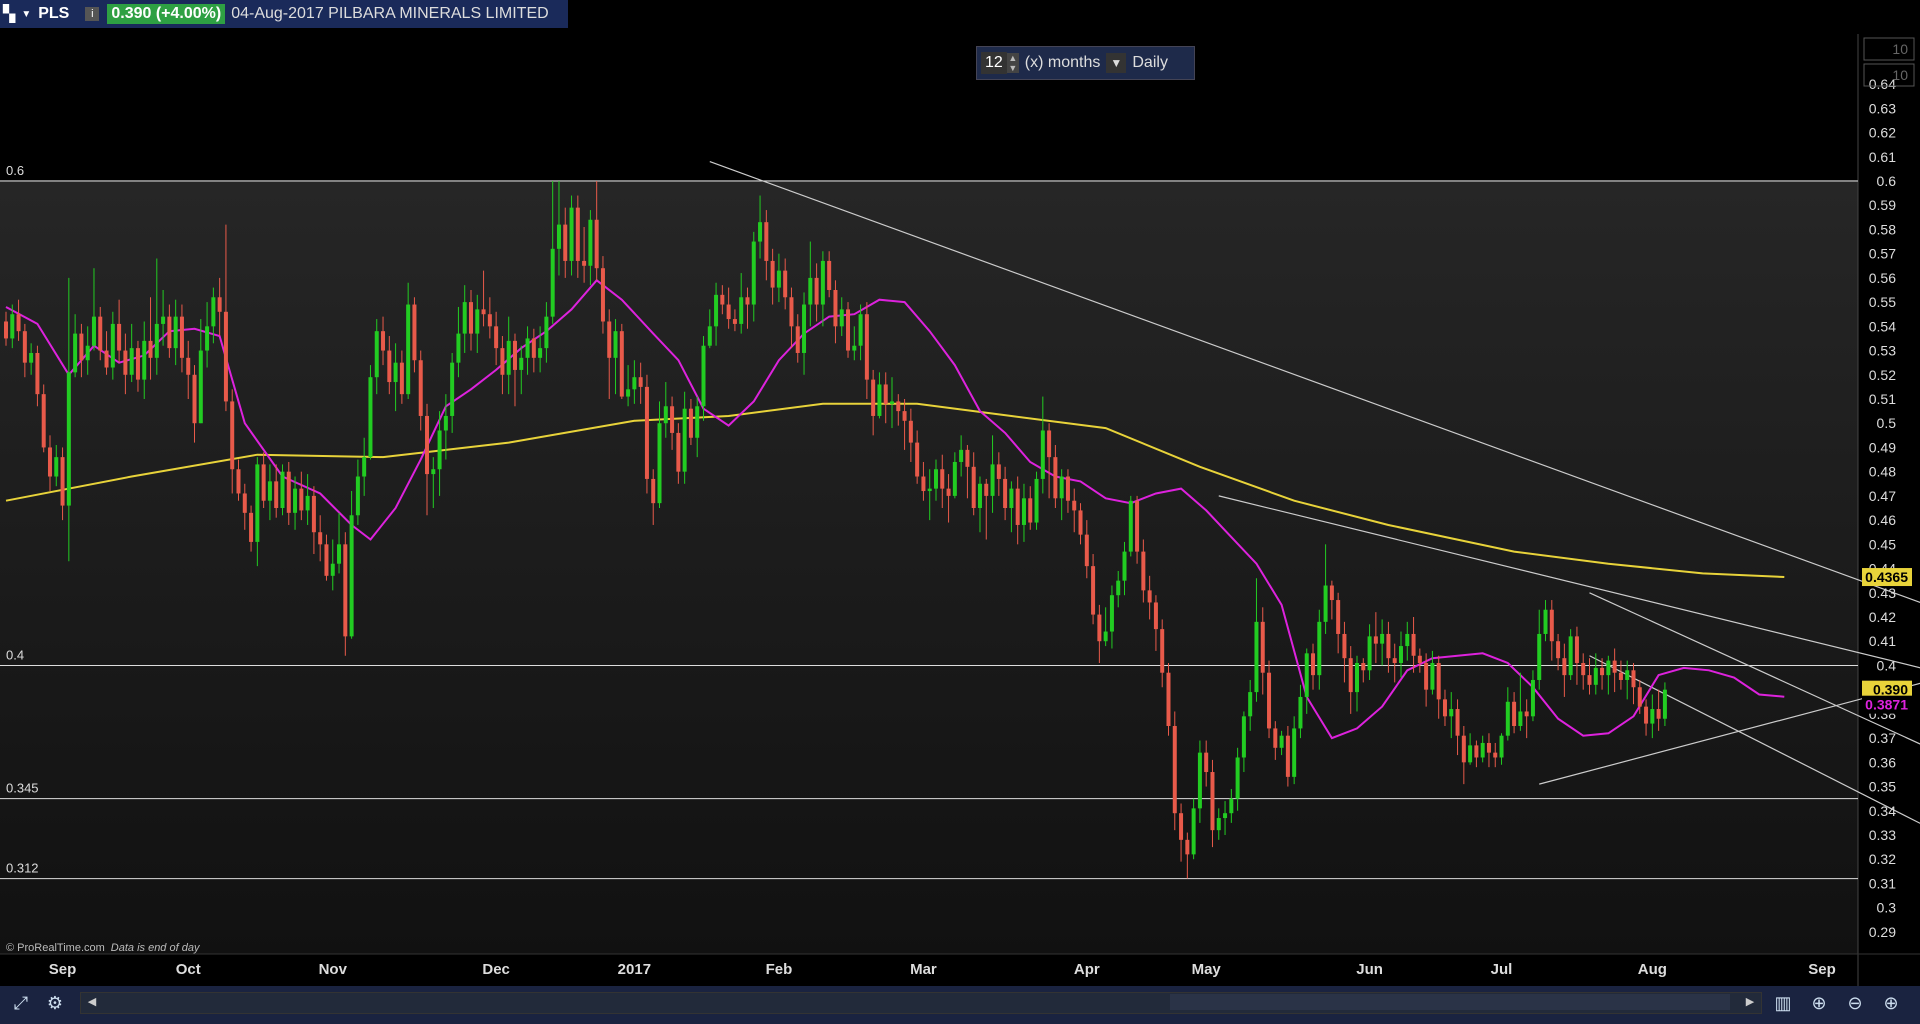 The width and height of the screenshot is (1920, 1024). I want to click on y-tick-label: 0.55, so click(1882, 302).